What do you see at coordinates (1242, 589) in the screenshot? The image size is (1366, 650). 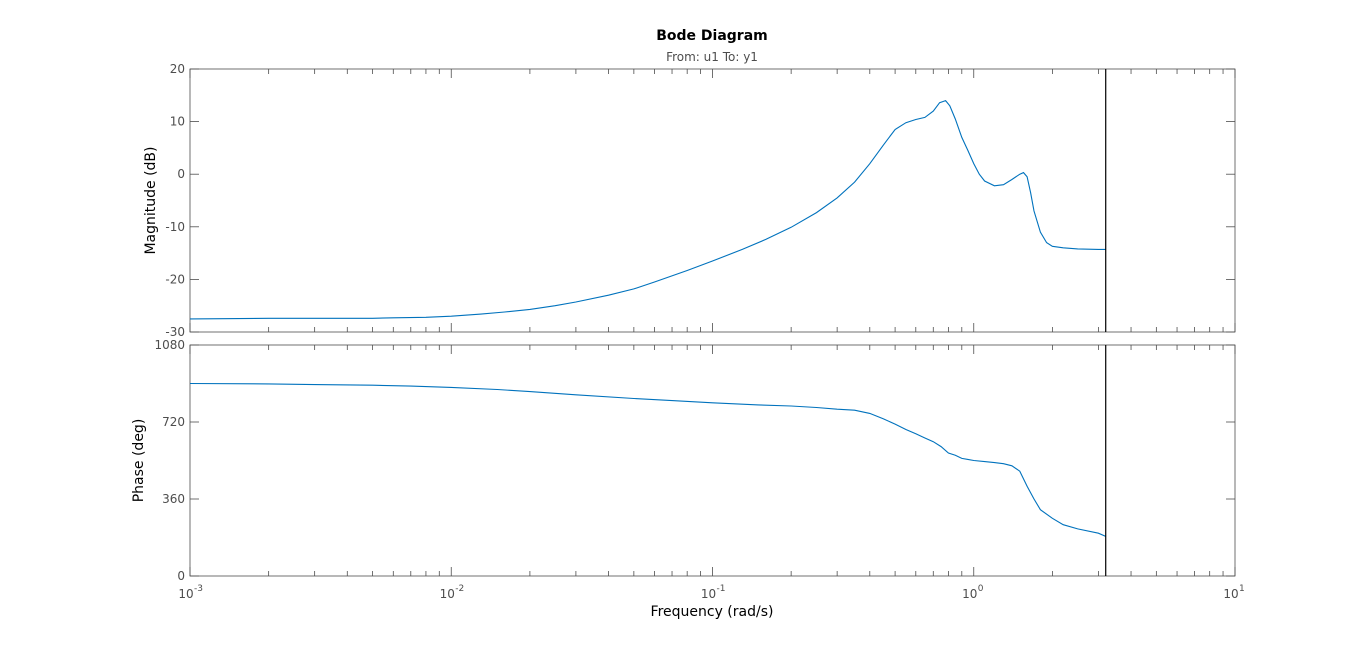 I see `x-tick-exponent: 1` at bounding box center [1242, 589].